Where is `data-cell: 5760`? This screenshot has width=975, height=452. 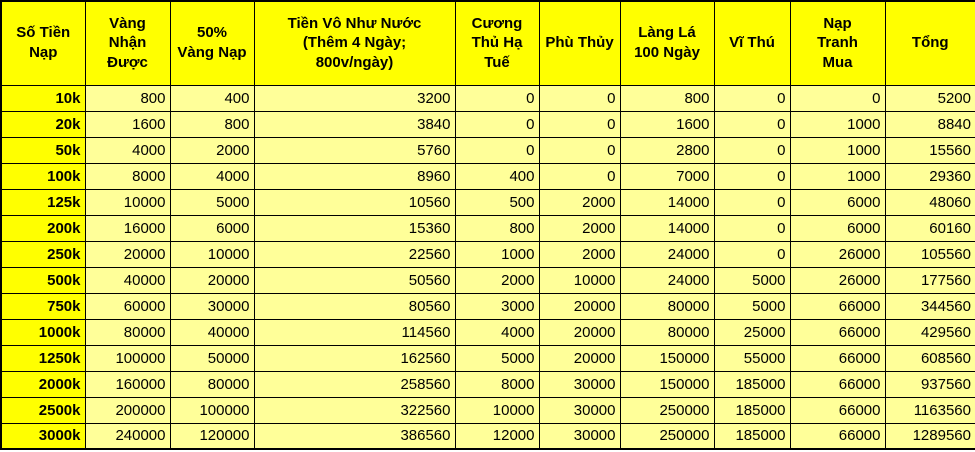 data-cell: 5760 is located at coordinates (354, 150).